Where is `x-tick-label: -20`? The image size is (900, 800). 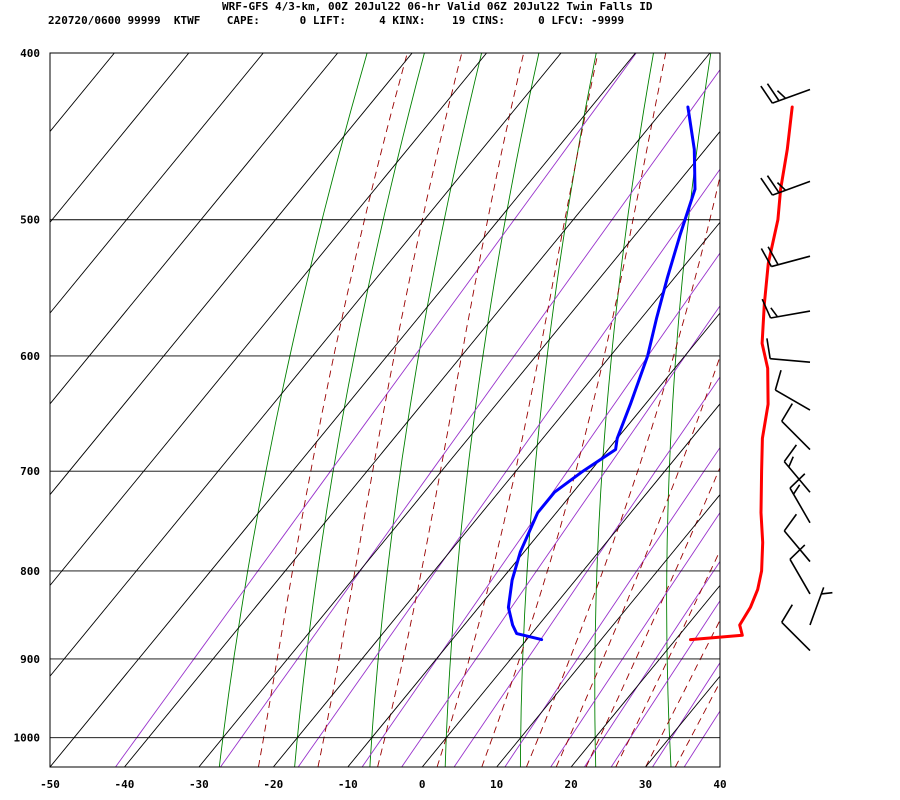 x-tick-label: -20 is located at coordinates (273, 784).